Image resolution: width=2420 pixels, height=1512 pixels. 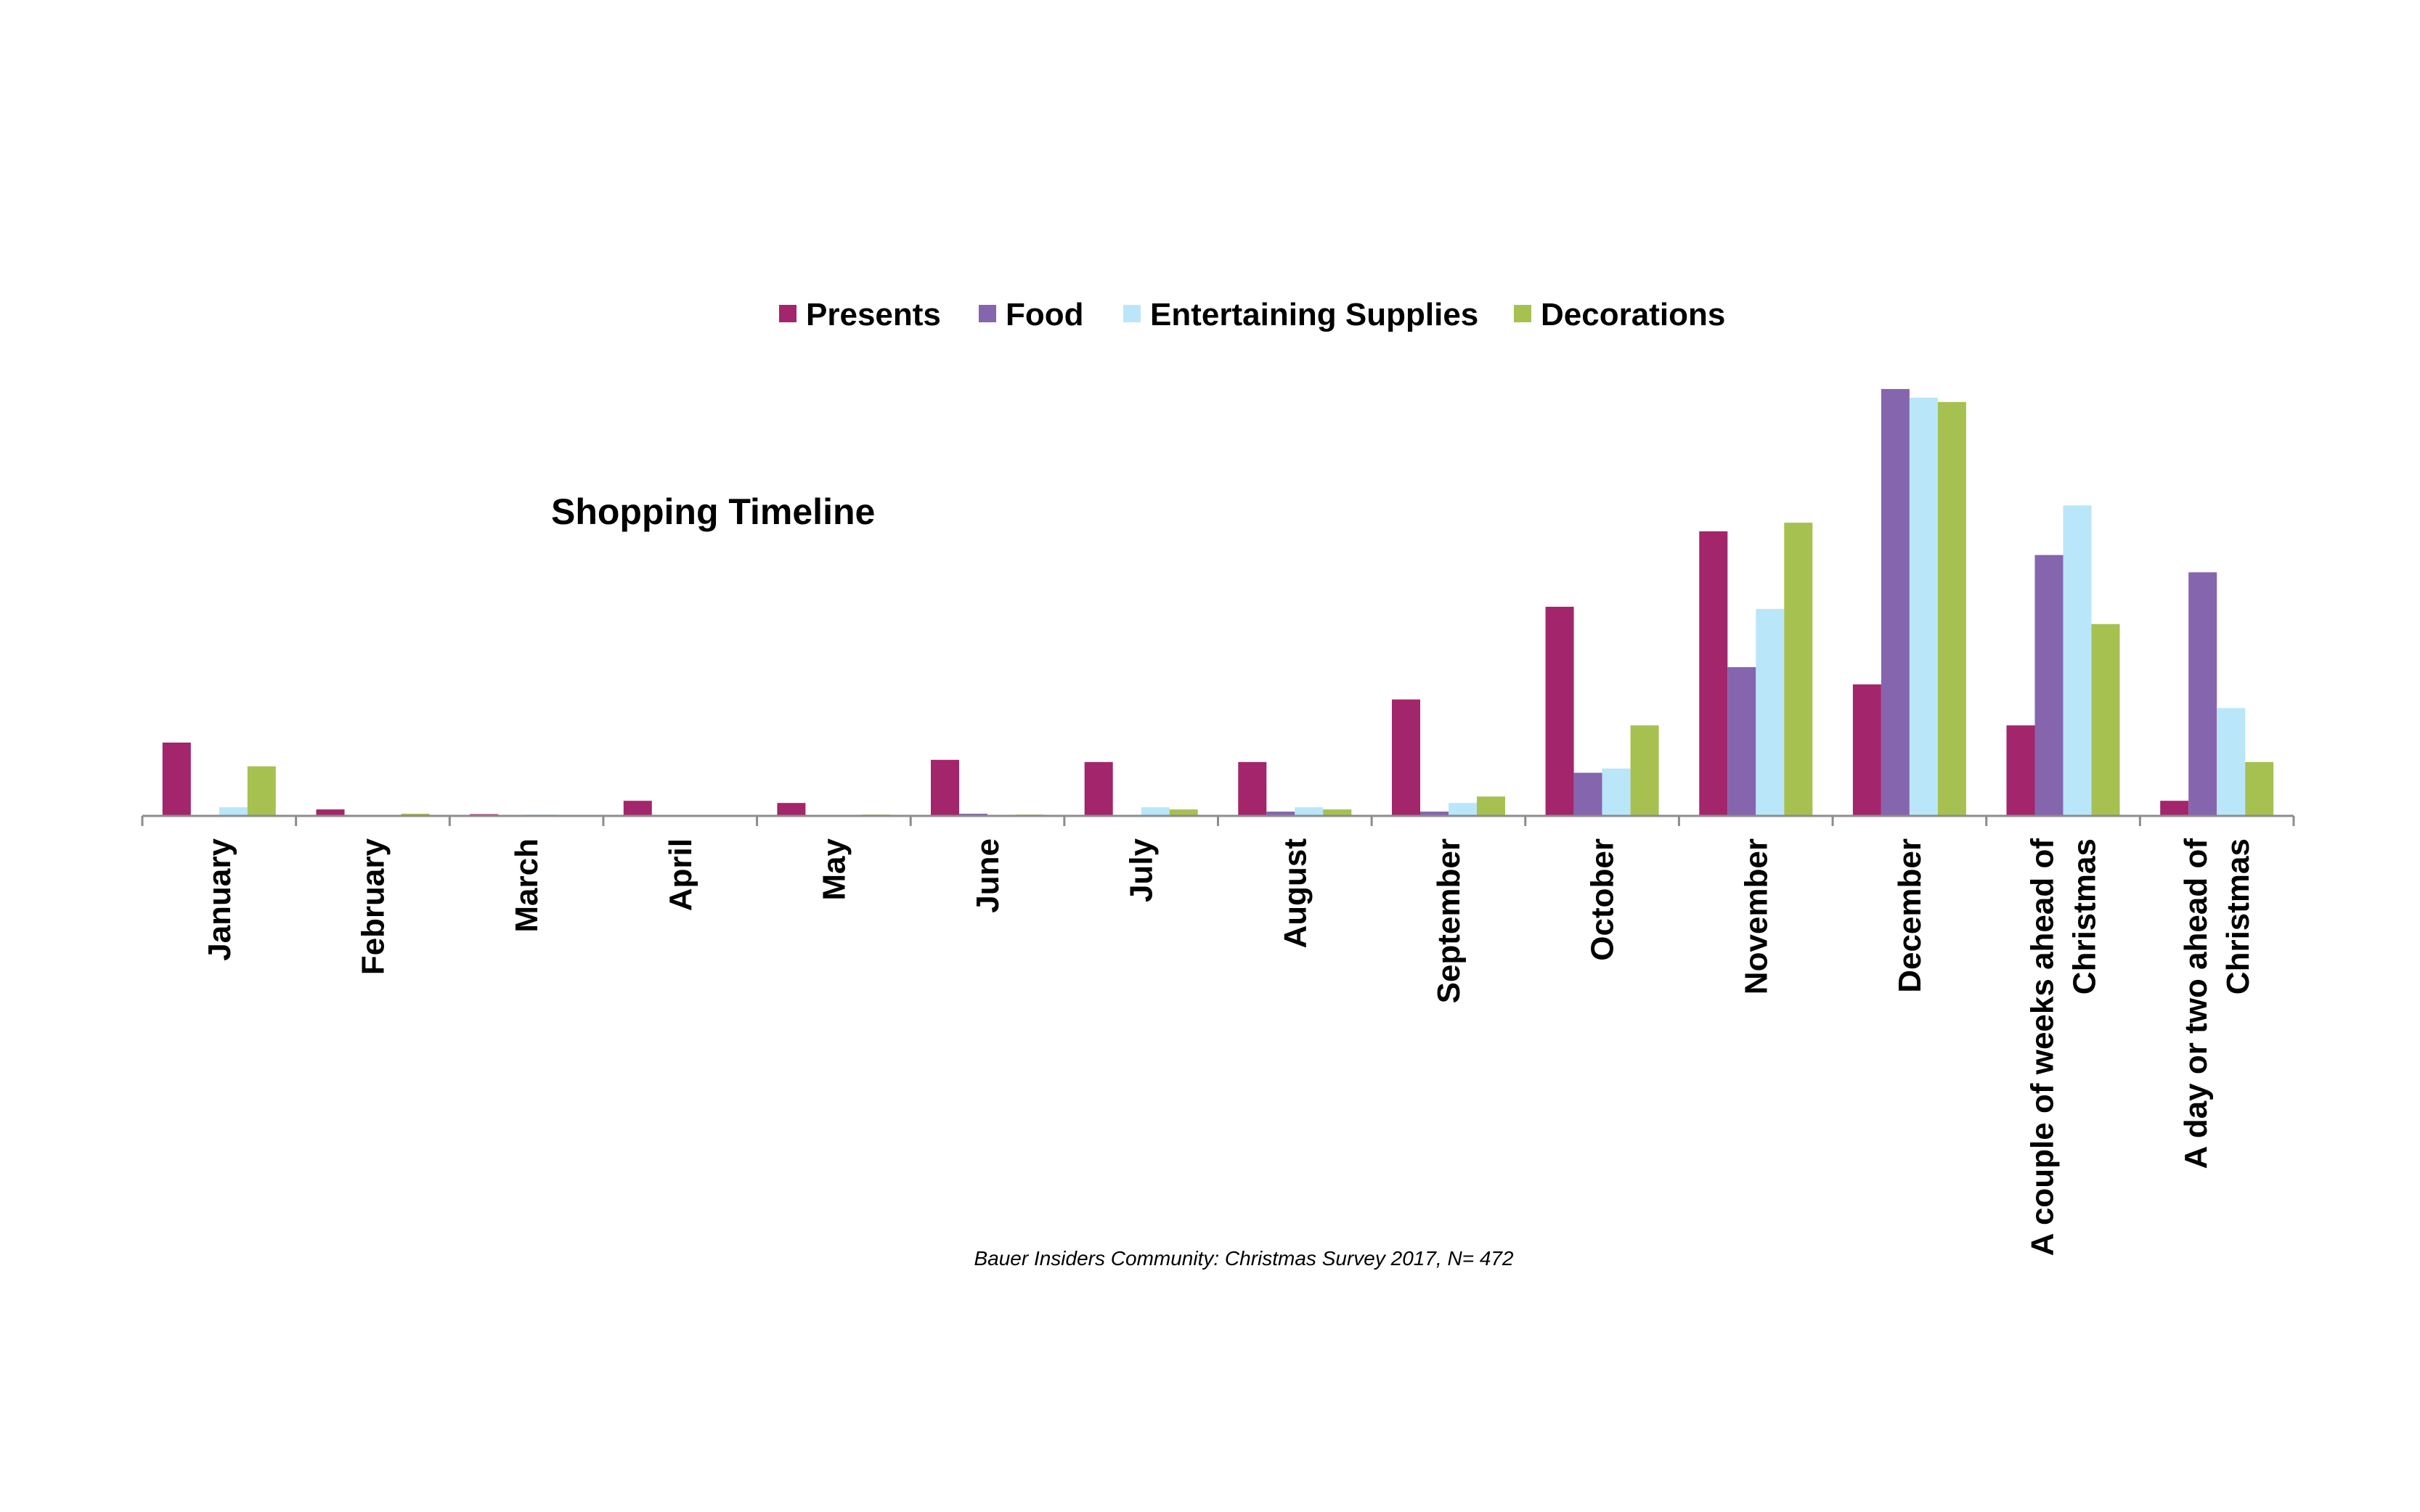 I want to click on legend-item-food: Food, so click(x=1031, y=314).